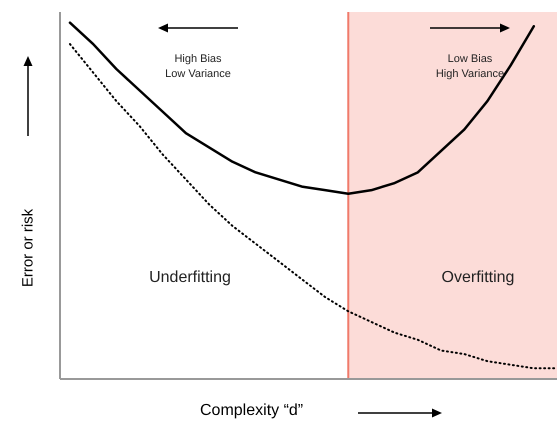 This screenshot has width=557, height=425. Describe the element at coordinates (252, 411) in the screenshot. I see `x-axis-title: Complexity “d”` at that location.